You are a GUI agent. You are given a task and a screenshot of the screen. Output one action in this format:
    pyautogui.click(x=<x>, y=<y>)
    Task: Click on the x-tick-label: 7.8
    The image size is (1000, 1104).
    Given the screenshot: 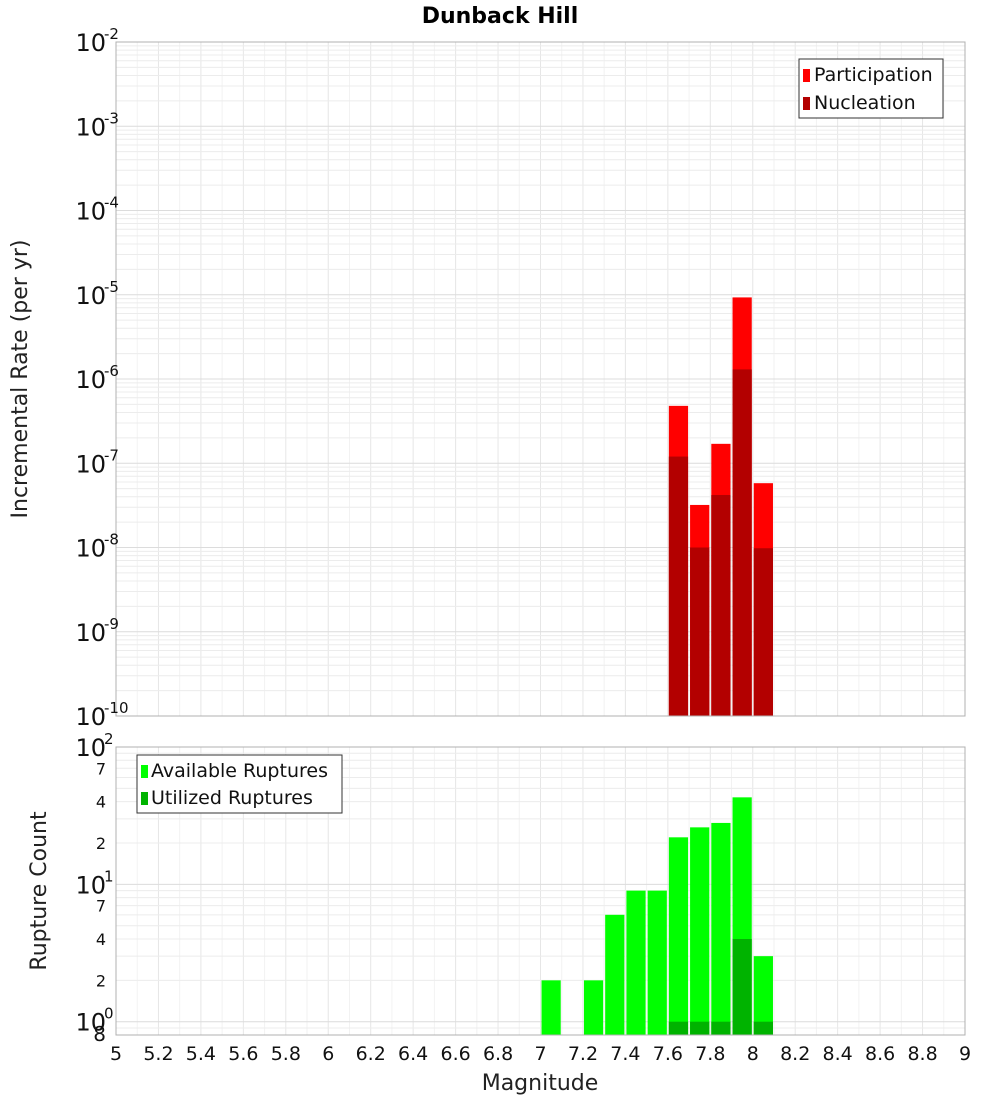 What is the action you would take?
    pyautogui.click(x=710, y=1054)
    